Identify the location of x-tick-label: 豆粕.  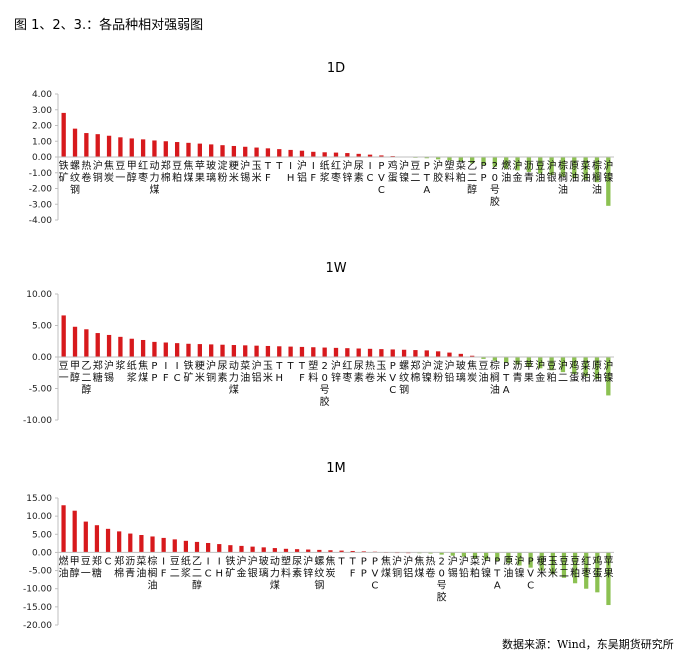
(552, 372).